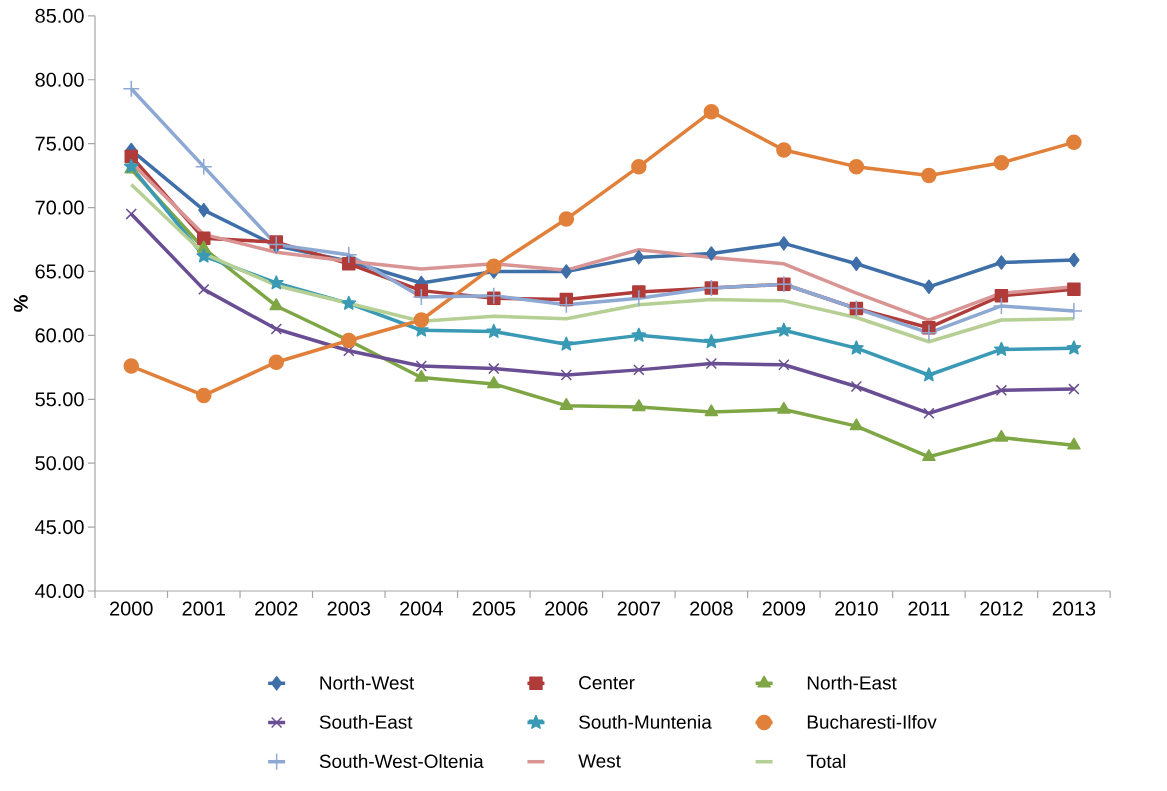 The image size is (1167, 791). I want to click on y-tick-label: 45.00, so click(59, 527).